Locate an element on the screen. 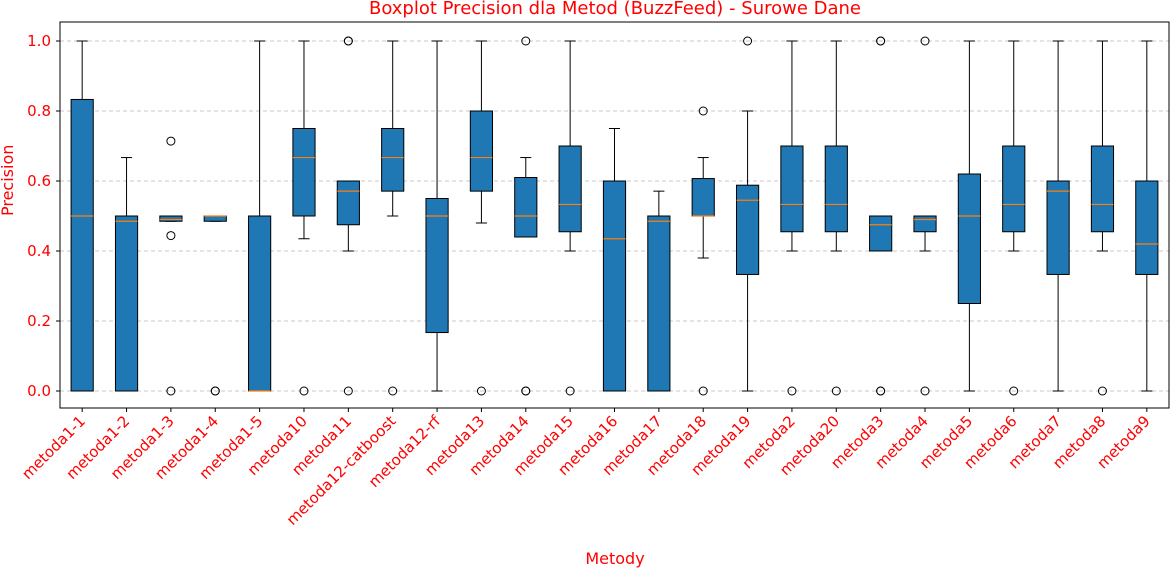 The image size is (1170, 570). box-metoda11 is located at coordinates (348, 216).